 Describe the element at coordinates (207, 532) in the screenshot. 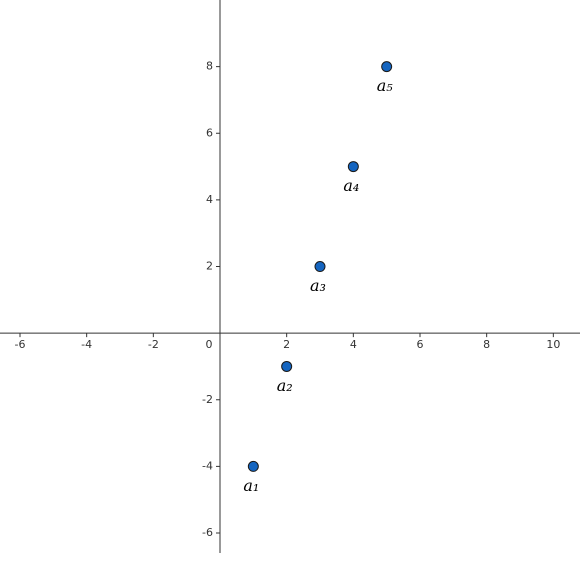

I see `y-tick-label: -6` at that location.